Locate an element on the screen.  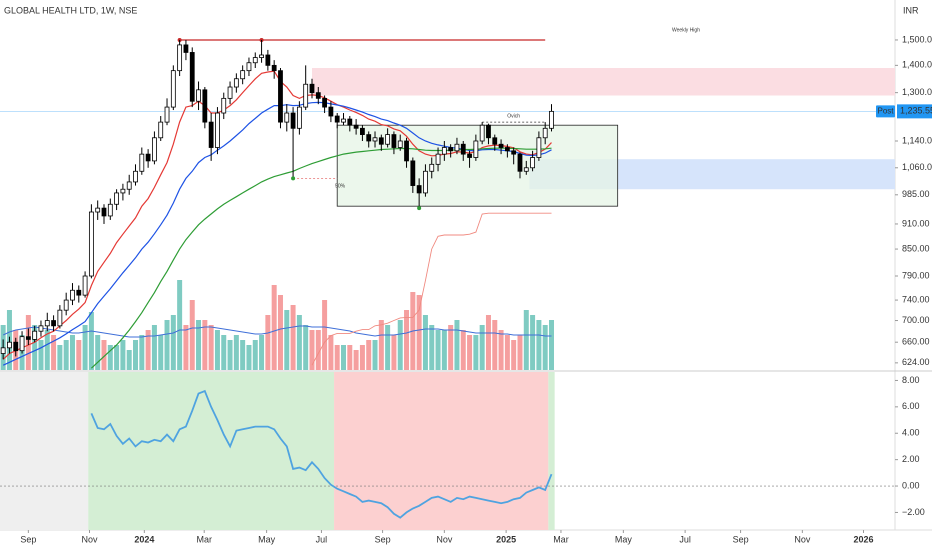
price-tag: Post is located at coordinates (885, 110).